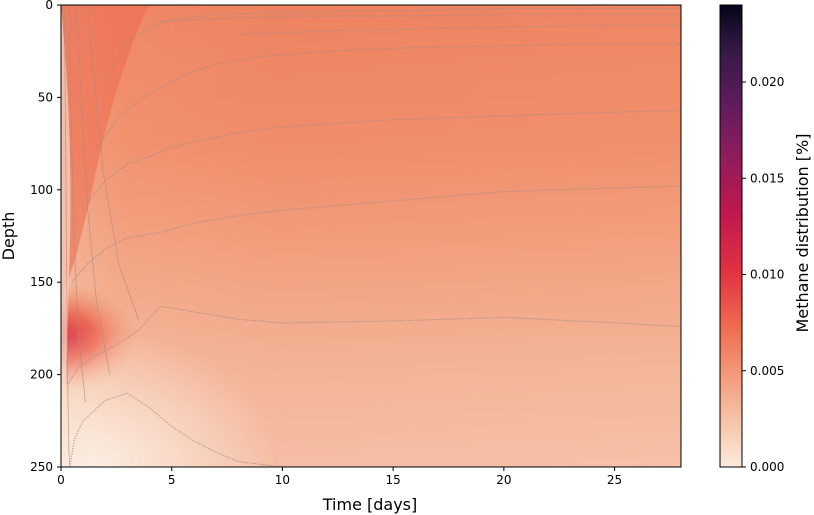 This screenshot has height=515, width=814. I want to click on colorbar, so click(731, 236).